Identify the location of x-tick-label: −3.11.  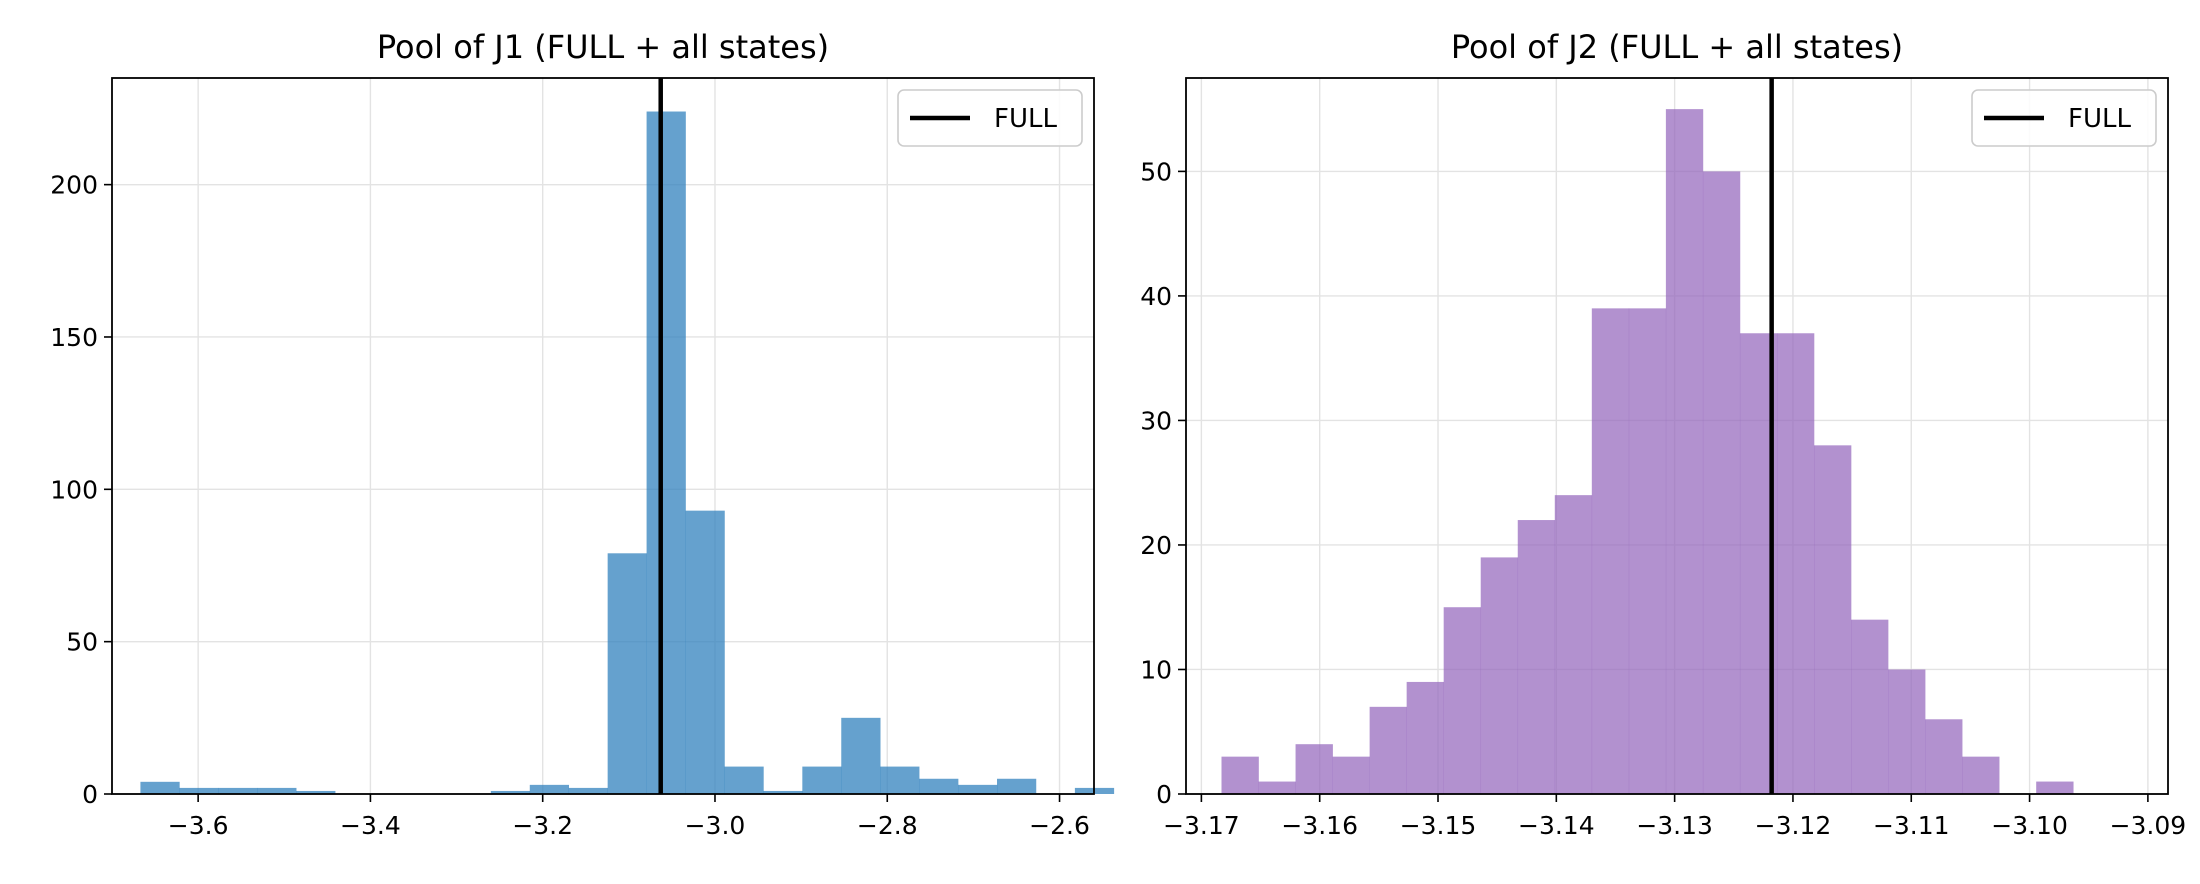
(1911, 825).